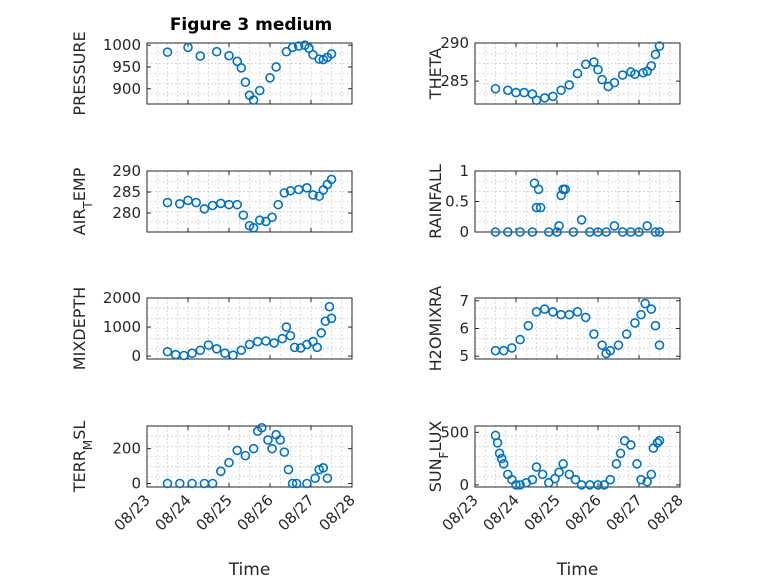 Image resolution: width=778 pixels, height=583 pixels. I want to click on y-tick-label: 280, so click(126, 213).